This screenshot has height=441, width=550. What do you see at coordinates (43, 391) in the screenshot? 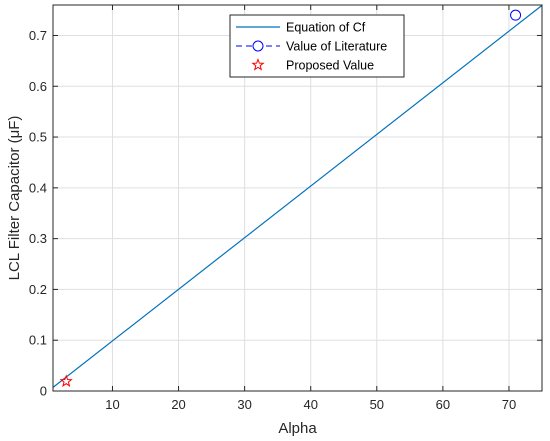
I see `y-tick-label: 0` at bounding box center [43, 391].